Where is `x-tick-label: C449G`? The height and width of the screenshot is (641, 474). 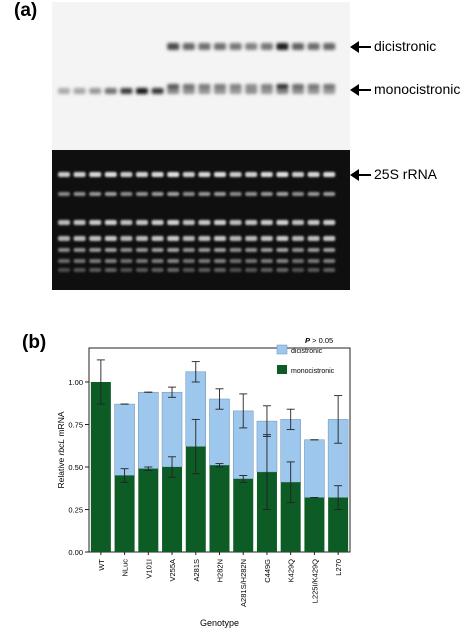 x-tick-label: C449G is located at coordinates (267, 571).